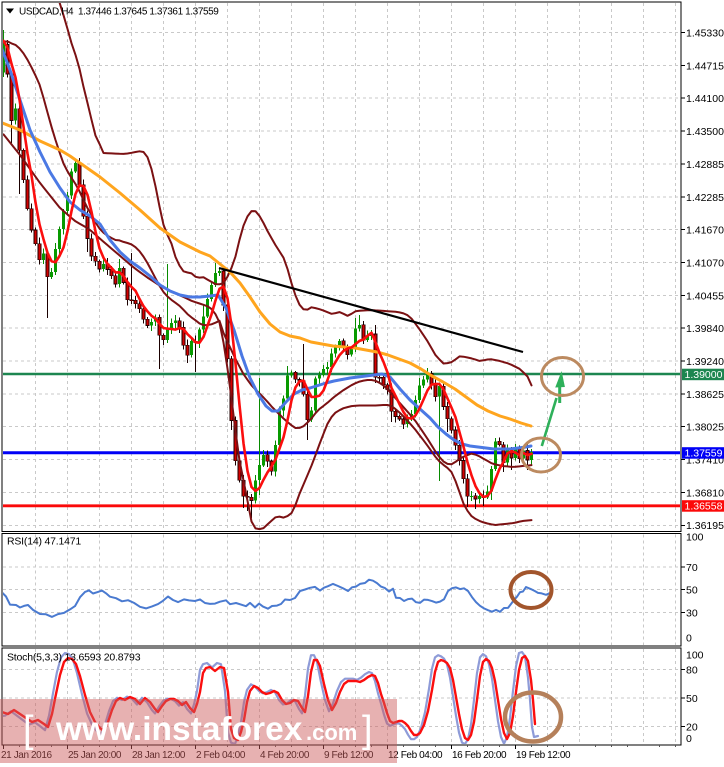 This screenshot has width=724, height=767. I want to click on svg-text: 4 Feb 20:00, so click(285, 755).